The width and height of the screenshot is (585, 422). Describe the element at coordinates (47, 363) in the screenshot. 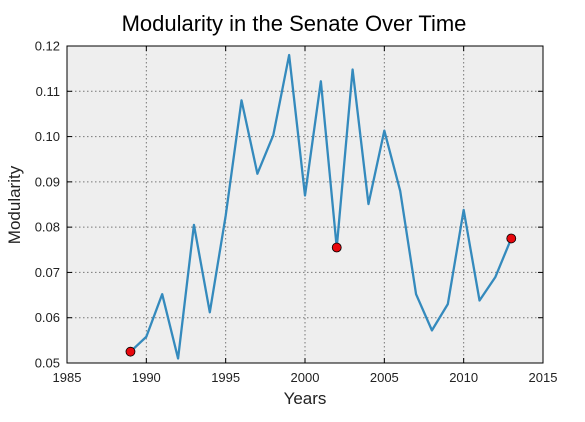

I see `y-tick-label: 0.05` at that location.